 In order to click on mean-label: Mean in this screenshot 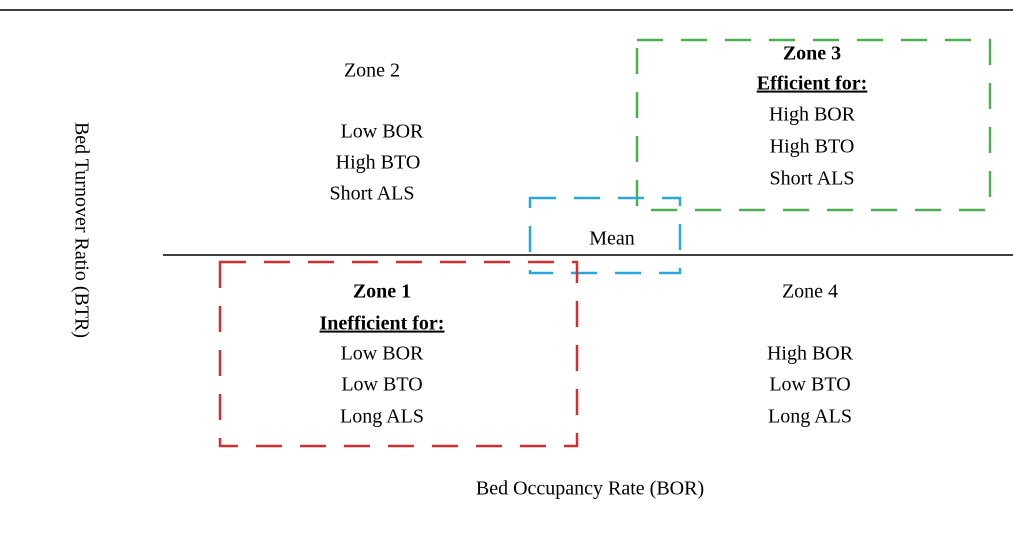, I will do `click(612, 239)`.